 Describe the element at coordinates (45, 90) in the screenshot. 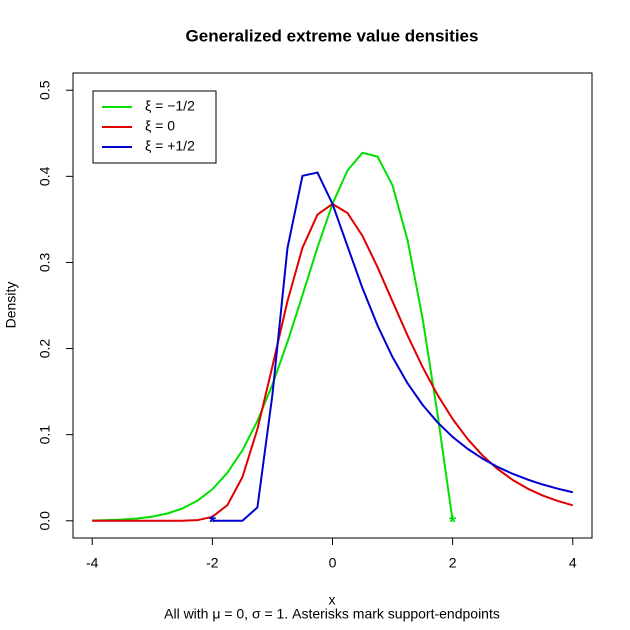

I see `y-tick-label: 0.5` at that location.